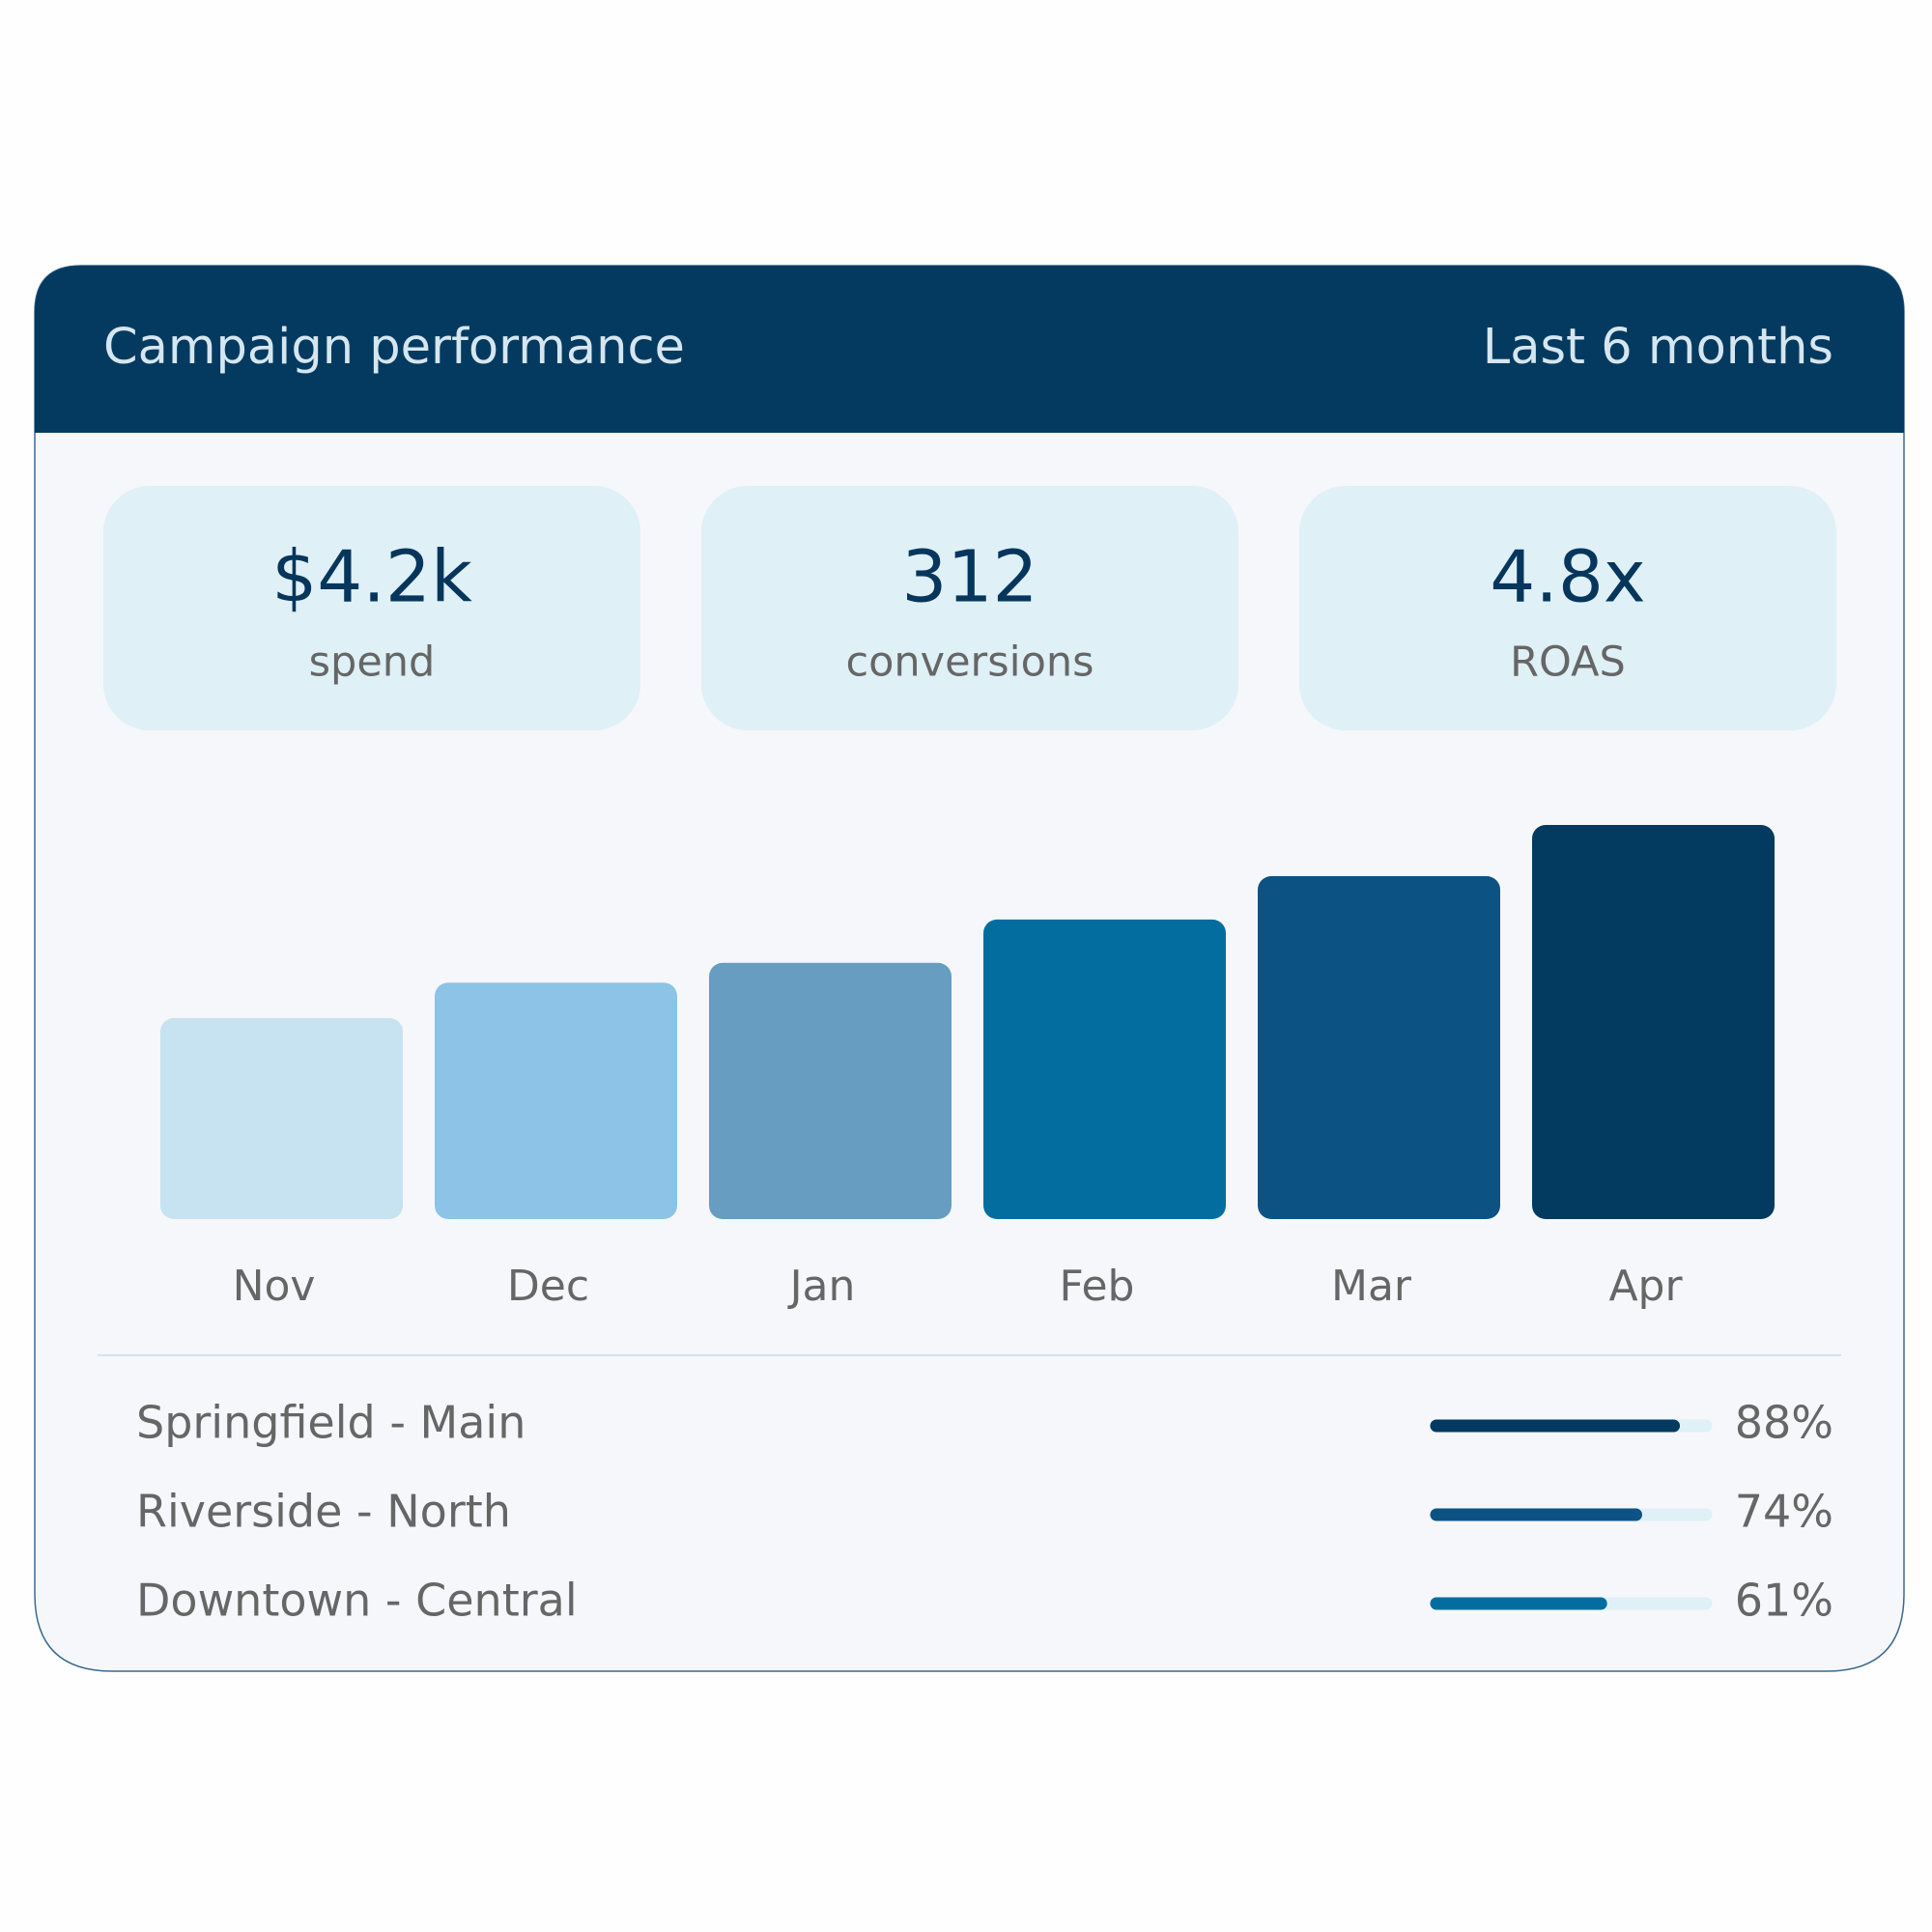 The height and width of the screenshot is (1932, 1932). What do you see at coordinates (969, 349) in the screenshot?
I see `card-header` at bounding box center [969, 349].